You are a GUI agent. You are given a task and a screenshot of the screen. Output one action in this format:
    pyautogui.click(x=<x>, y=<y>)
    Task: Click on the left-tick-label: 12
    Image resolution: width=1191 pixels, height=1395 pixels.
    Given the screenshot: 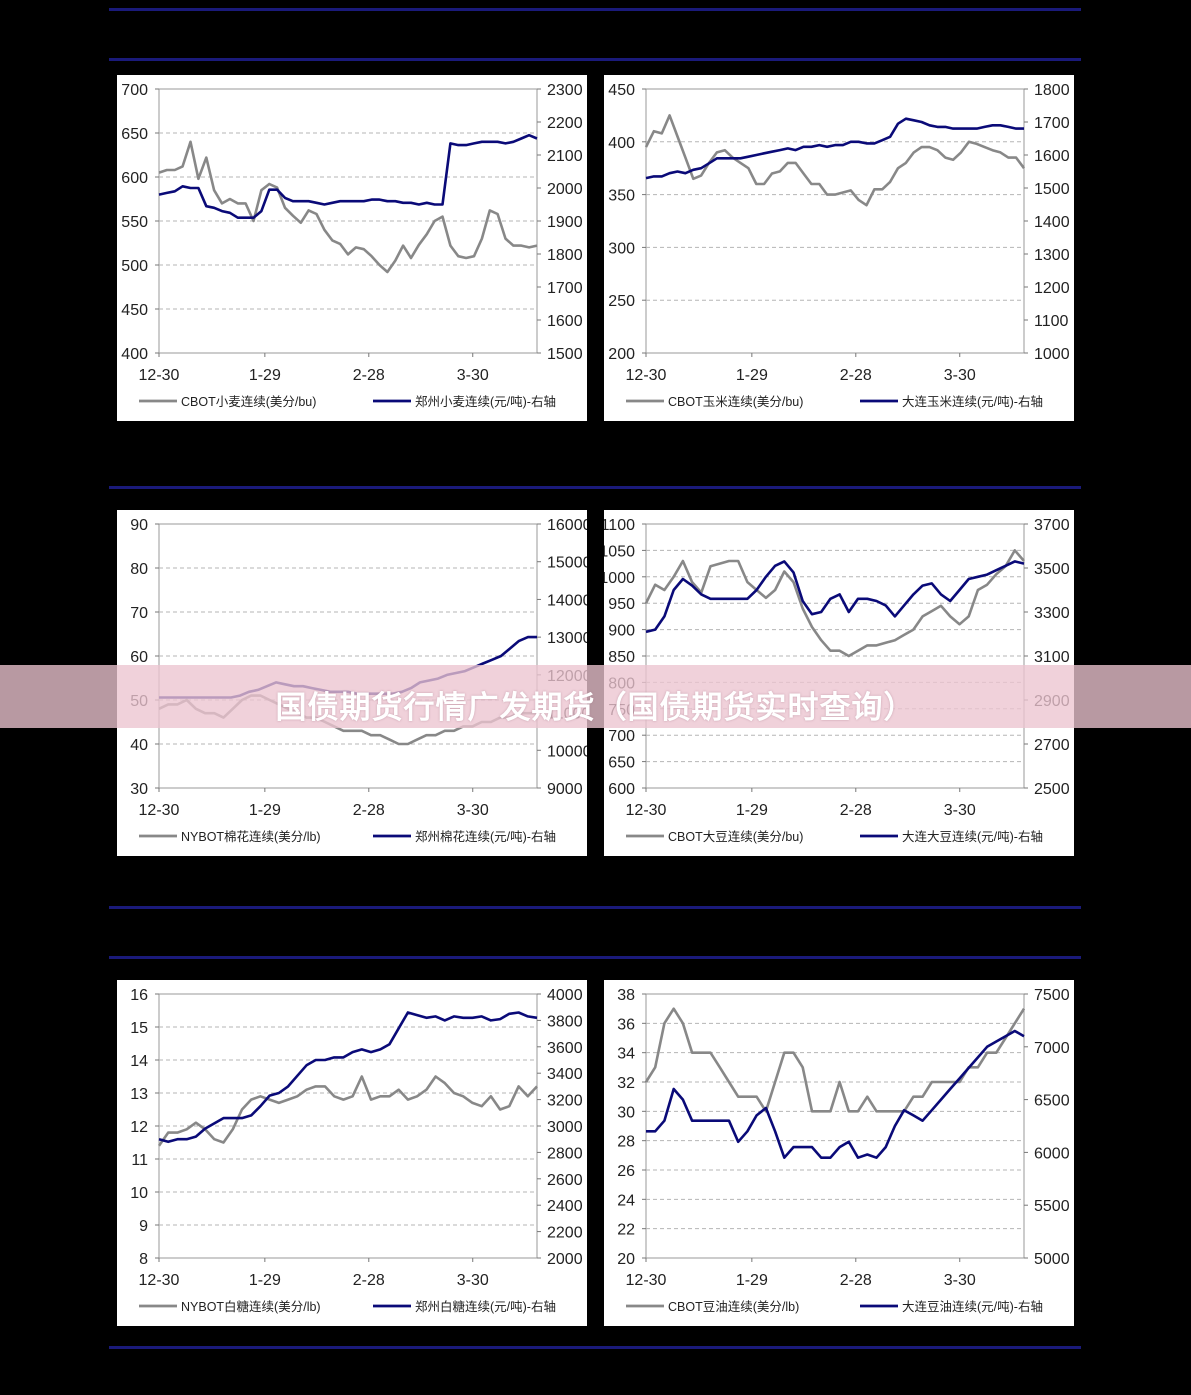 What is the action you would take?
    pyautogui.click(x=139, y=1127)
    